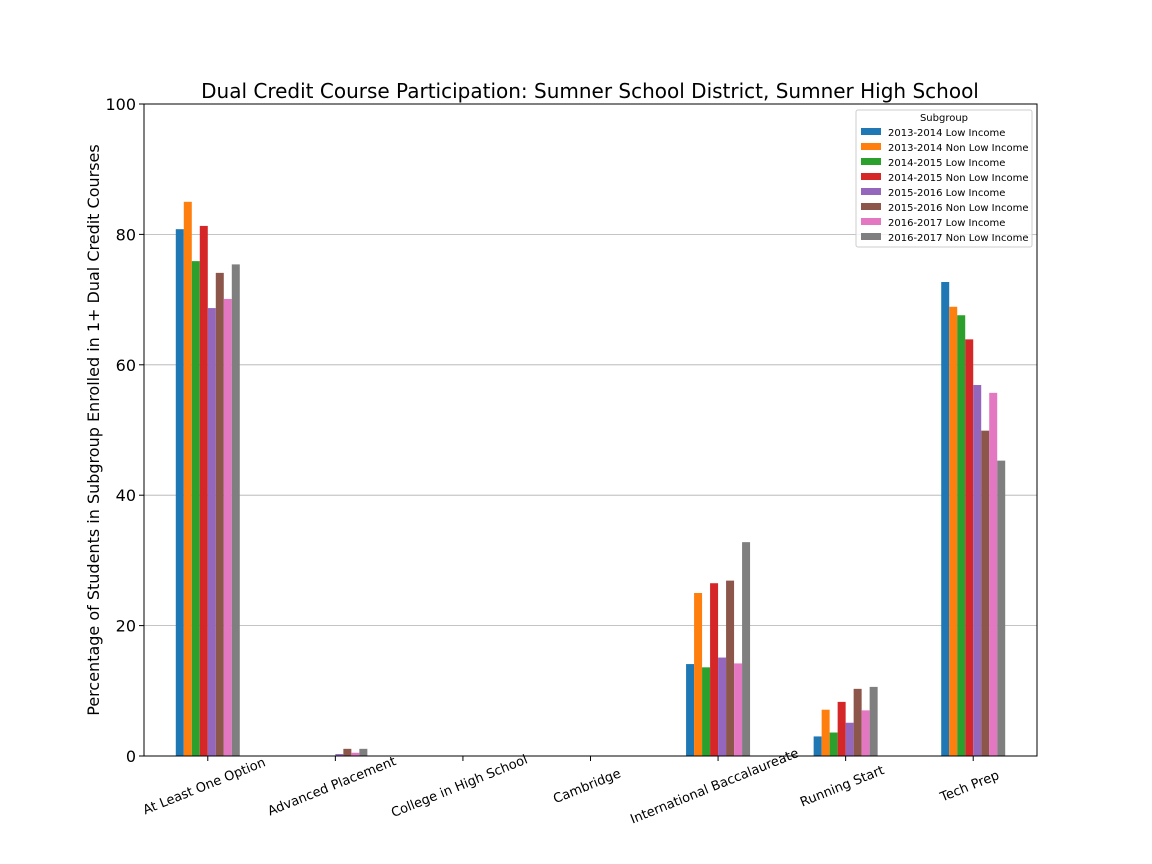 The image size is (1152, 864). Describe the element at coordinates (126, 365) in the screenshot. I see `y-tick-label: 60` at that location.